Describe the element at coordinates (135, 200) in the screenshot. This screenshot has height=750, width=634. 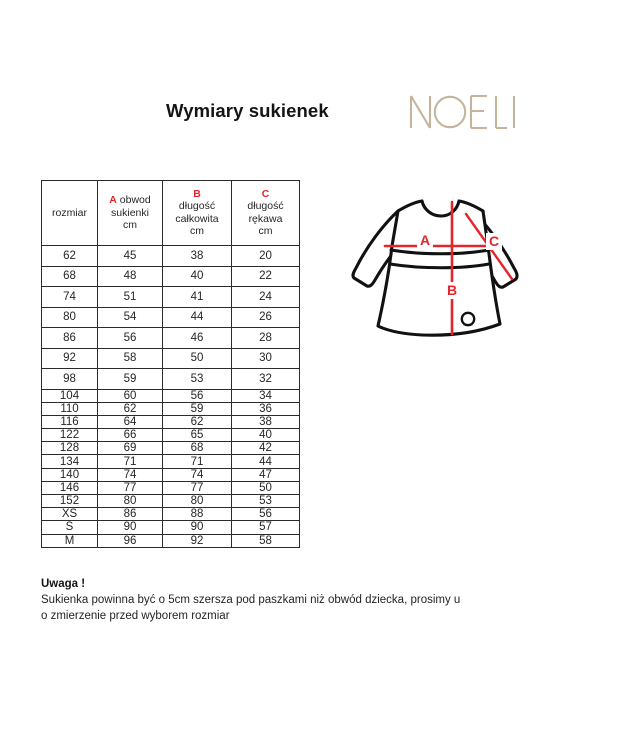
I see `column-label-line: obwod` at that location.